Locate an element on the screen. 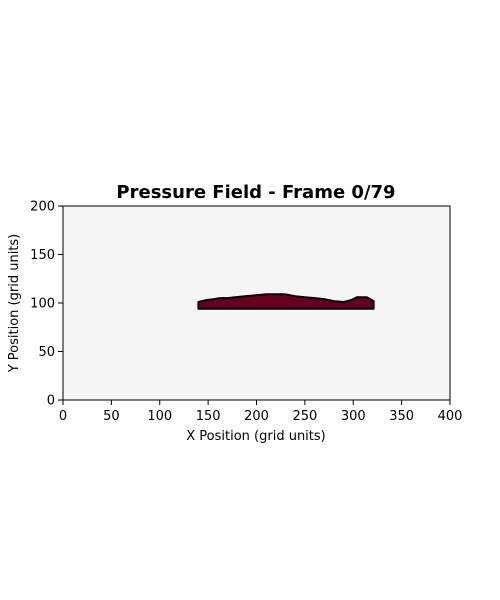 Image resolution: width=500 pixels, height=600 pixels. y-tick-label: 150 is located at coordinates (42, 255).